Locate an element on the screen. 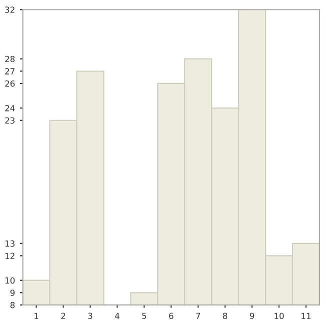  y-tick-label: 12 is located at coordinates (9, 255).